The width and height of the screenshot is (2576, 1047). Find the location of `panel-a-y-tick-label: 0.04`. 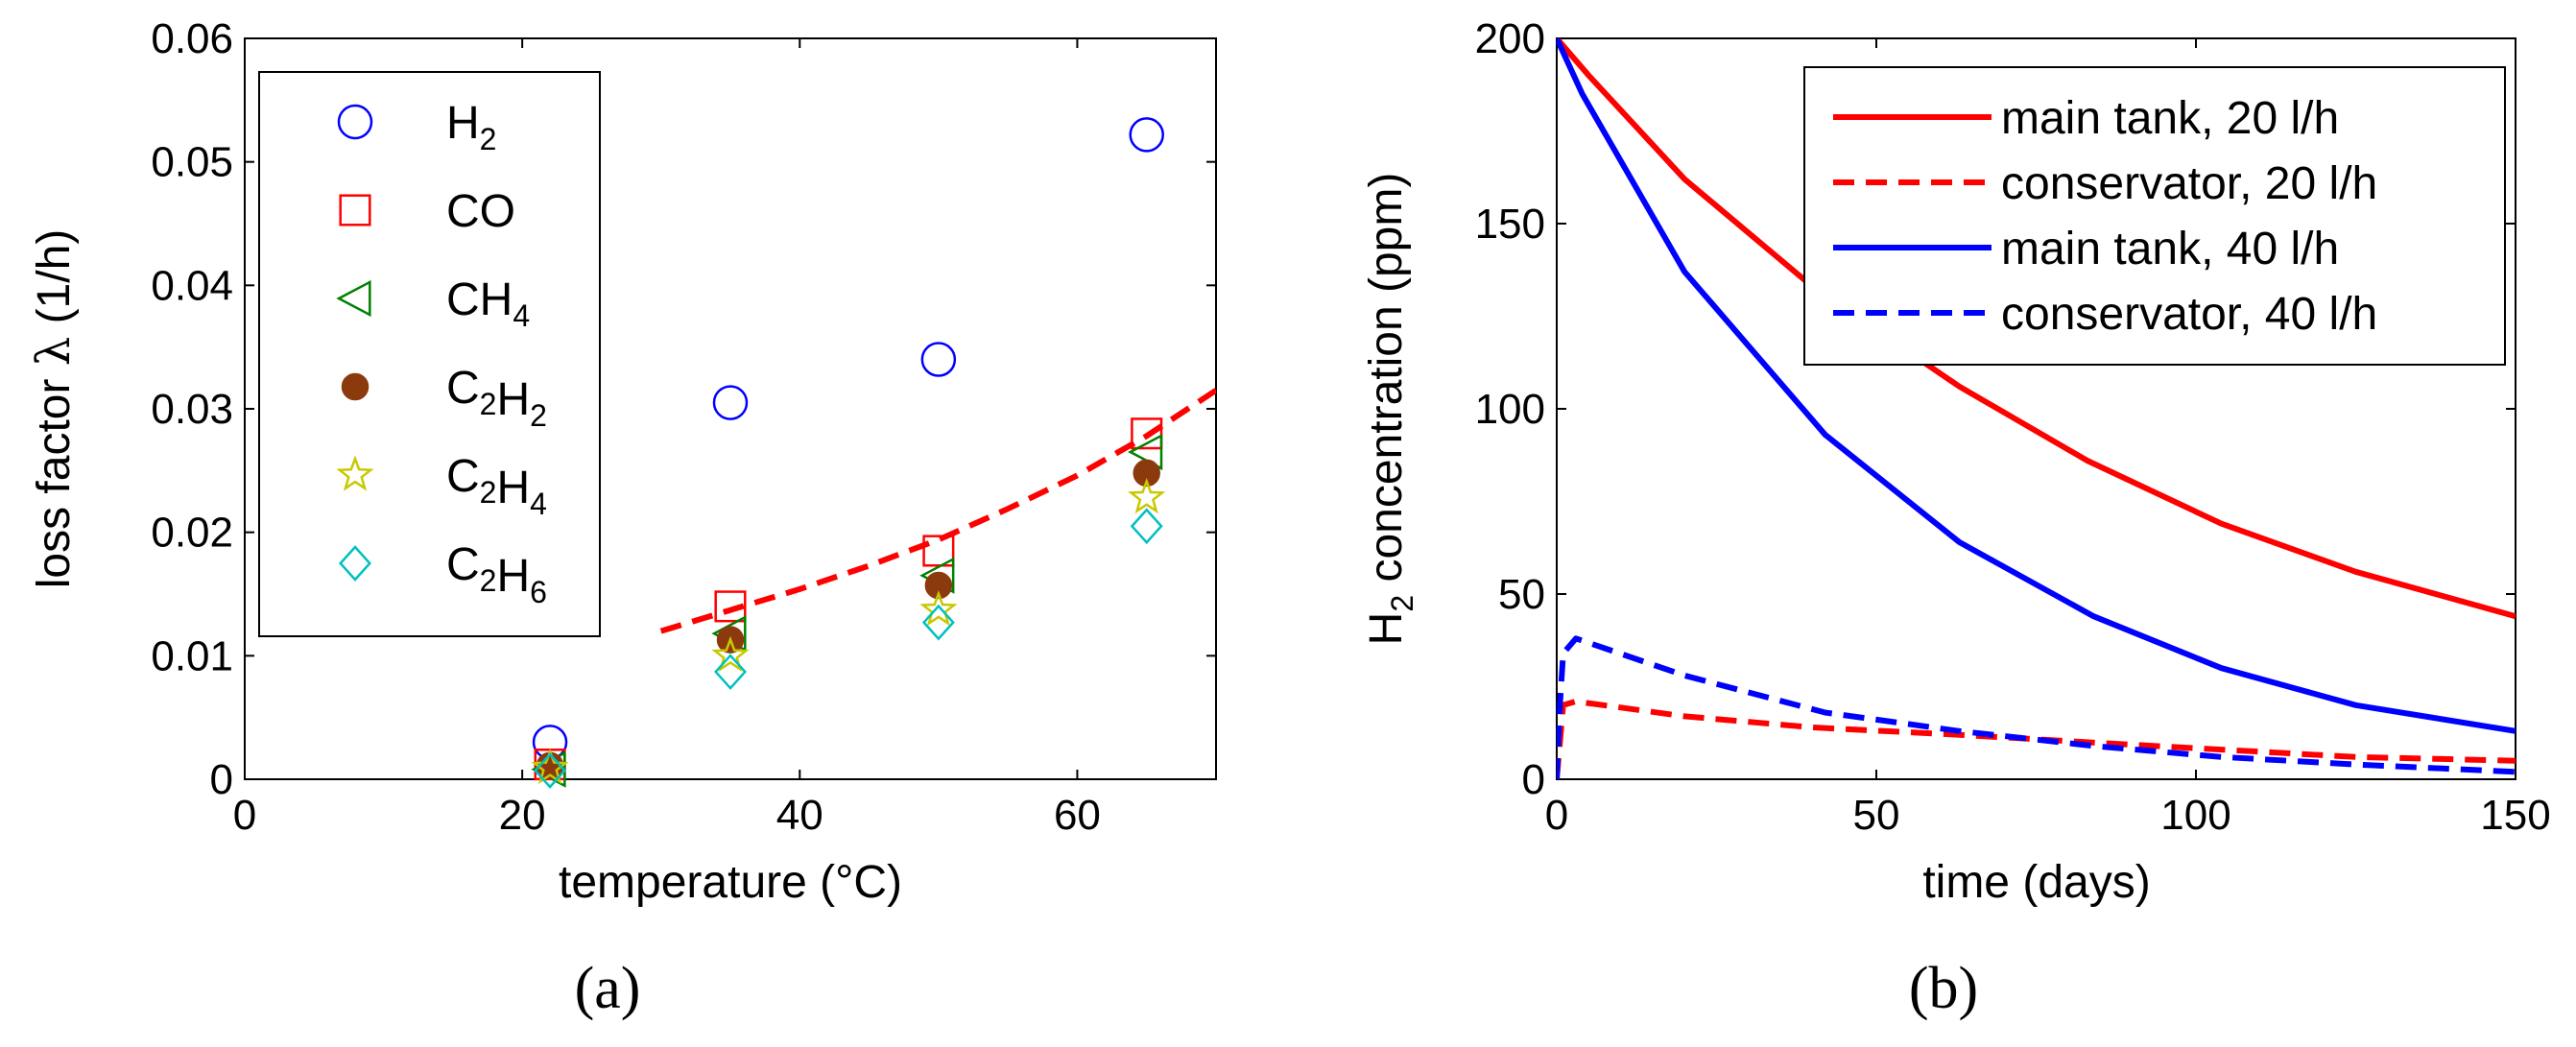

panel-a-y-tick-label: 0.04 is located at coordinates (192, 285).